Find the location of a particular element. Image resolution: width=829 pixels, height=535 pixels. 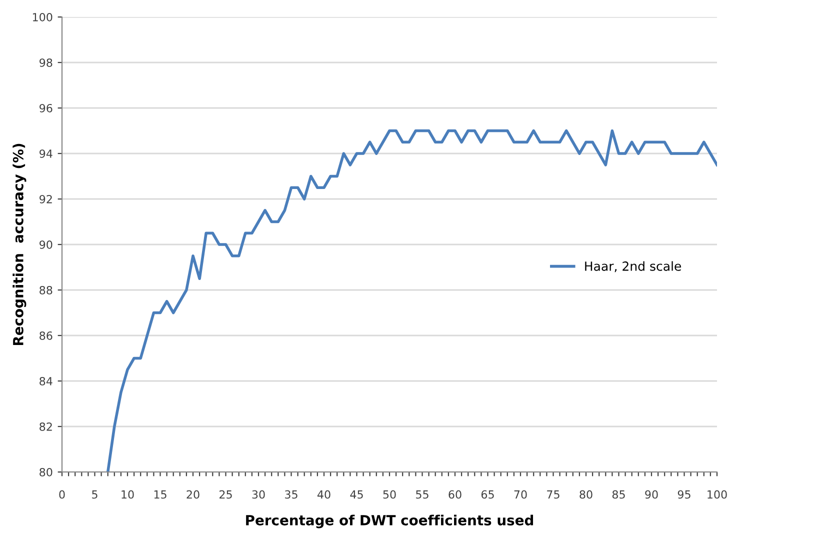

x-tick-label: 20 is located at coordinates (193, 494).